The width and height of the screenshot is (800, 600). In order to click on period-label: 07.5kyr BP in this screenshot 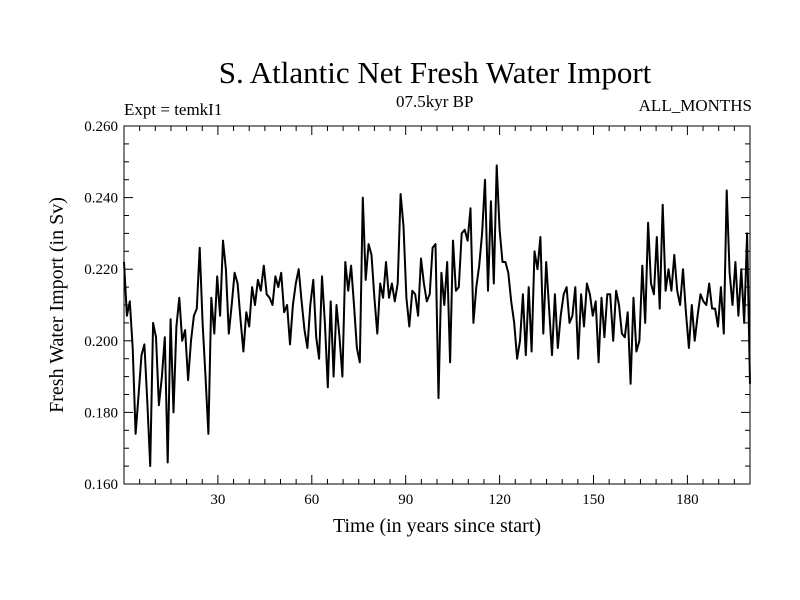, I will do `click(435, 101)`.